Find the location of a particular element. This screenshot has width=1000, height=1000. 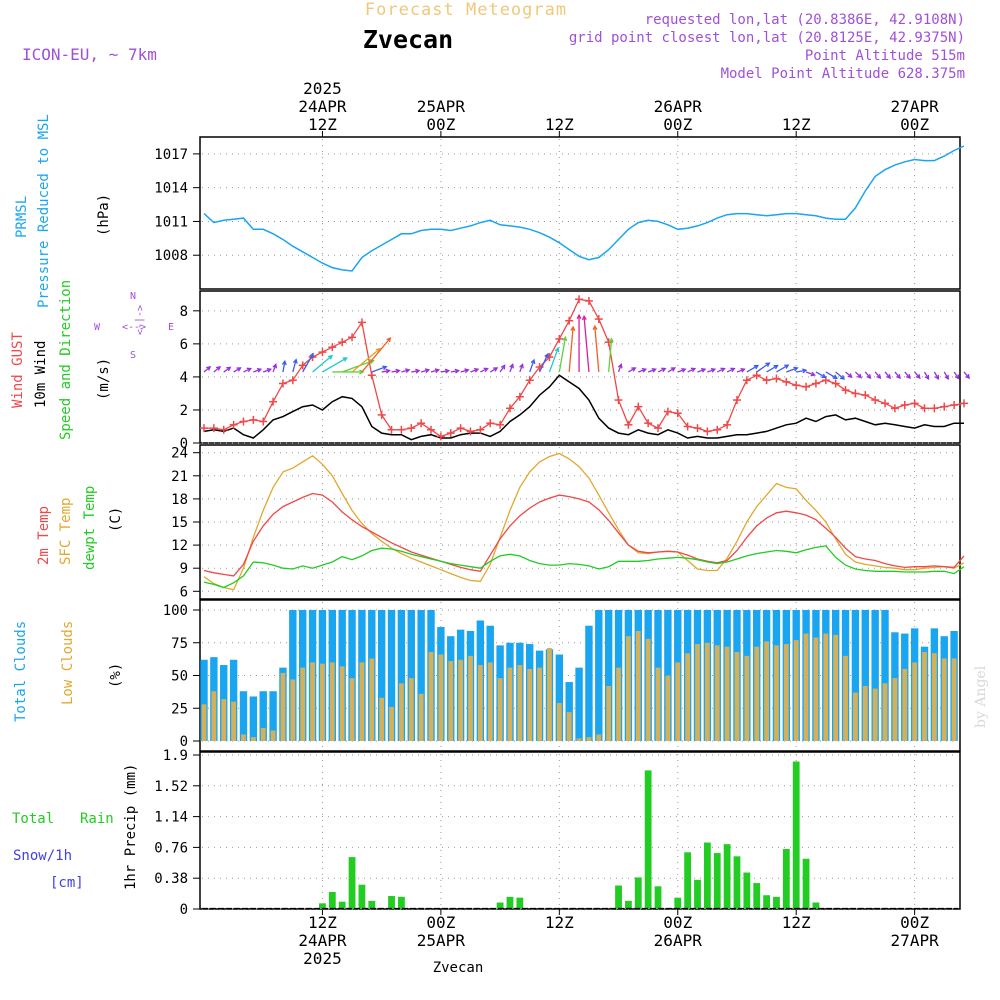

low-clouds-label: Low Clouds is located at coordinates (68, 663).